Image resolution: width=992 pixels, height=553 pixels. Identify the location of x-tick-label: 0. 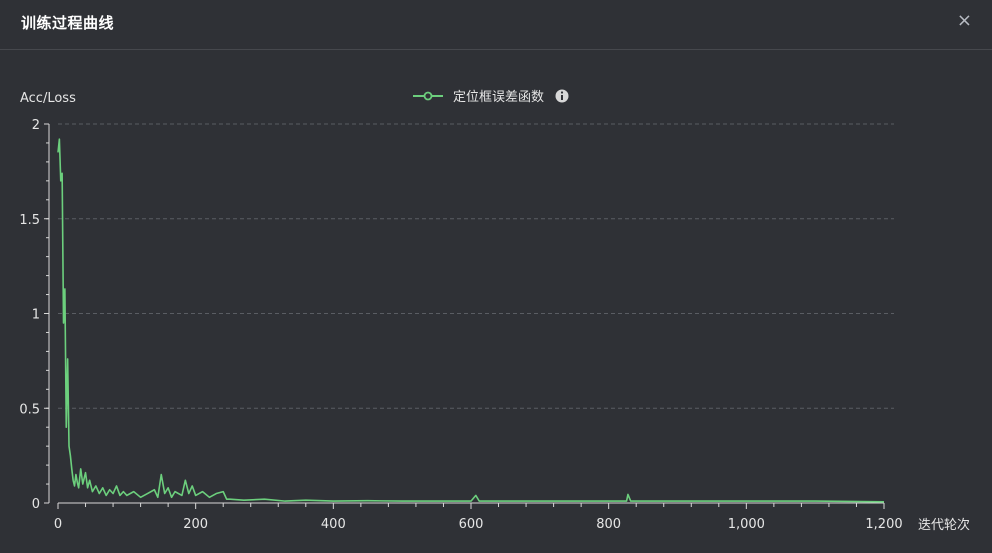
(58, 524).